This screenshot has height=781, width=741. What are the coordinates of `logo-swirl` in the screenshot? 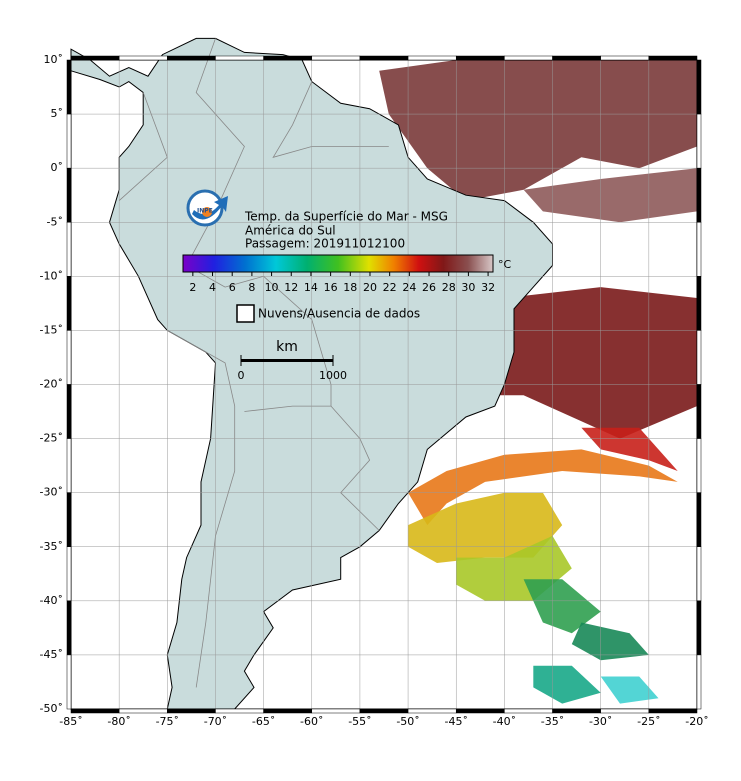 It's located at (210, 208).